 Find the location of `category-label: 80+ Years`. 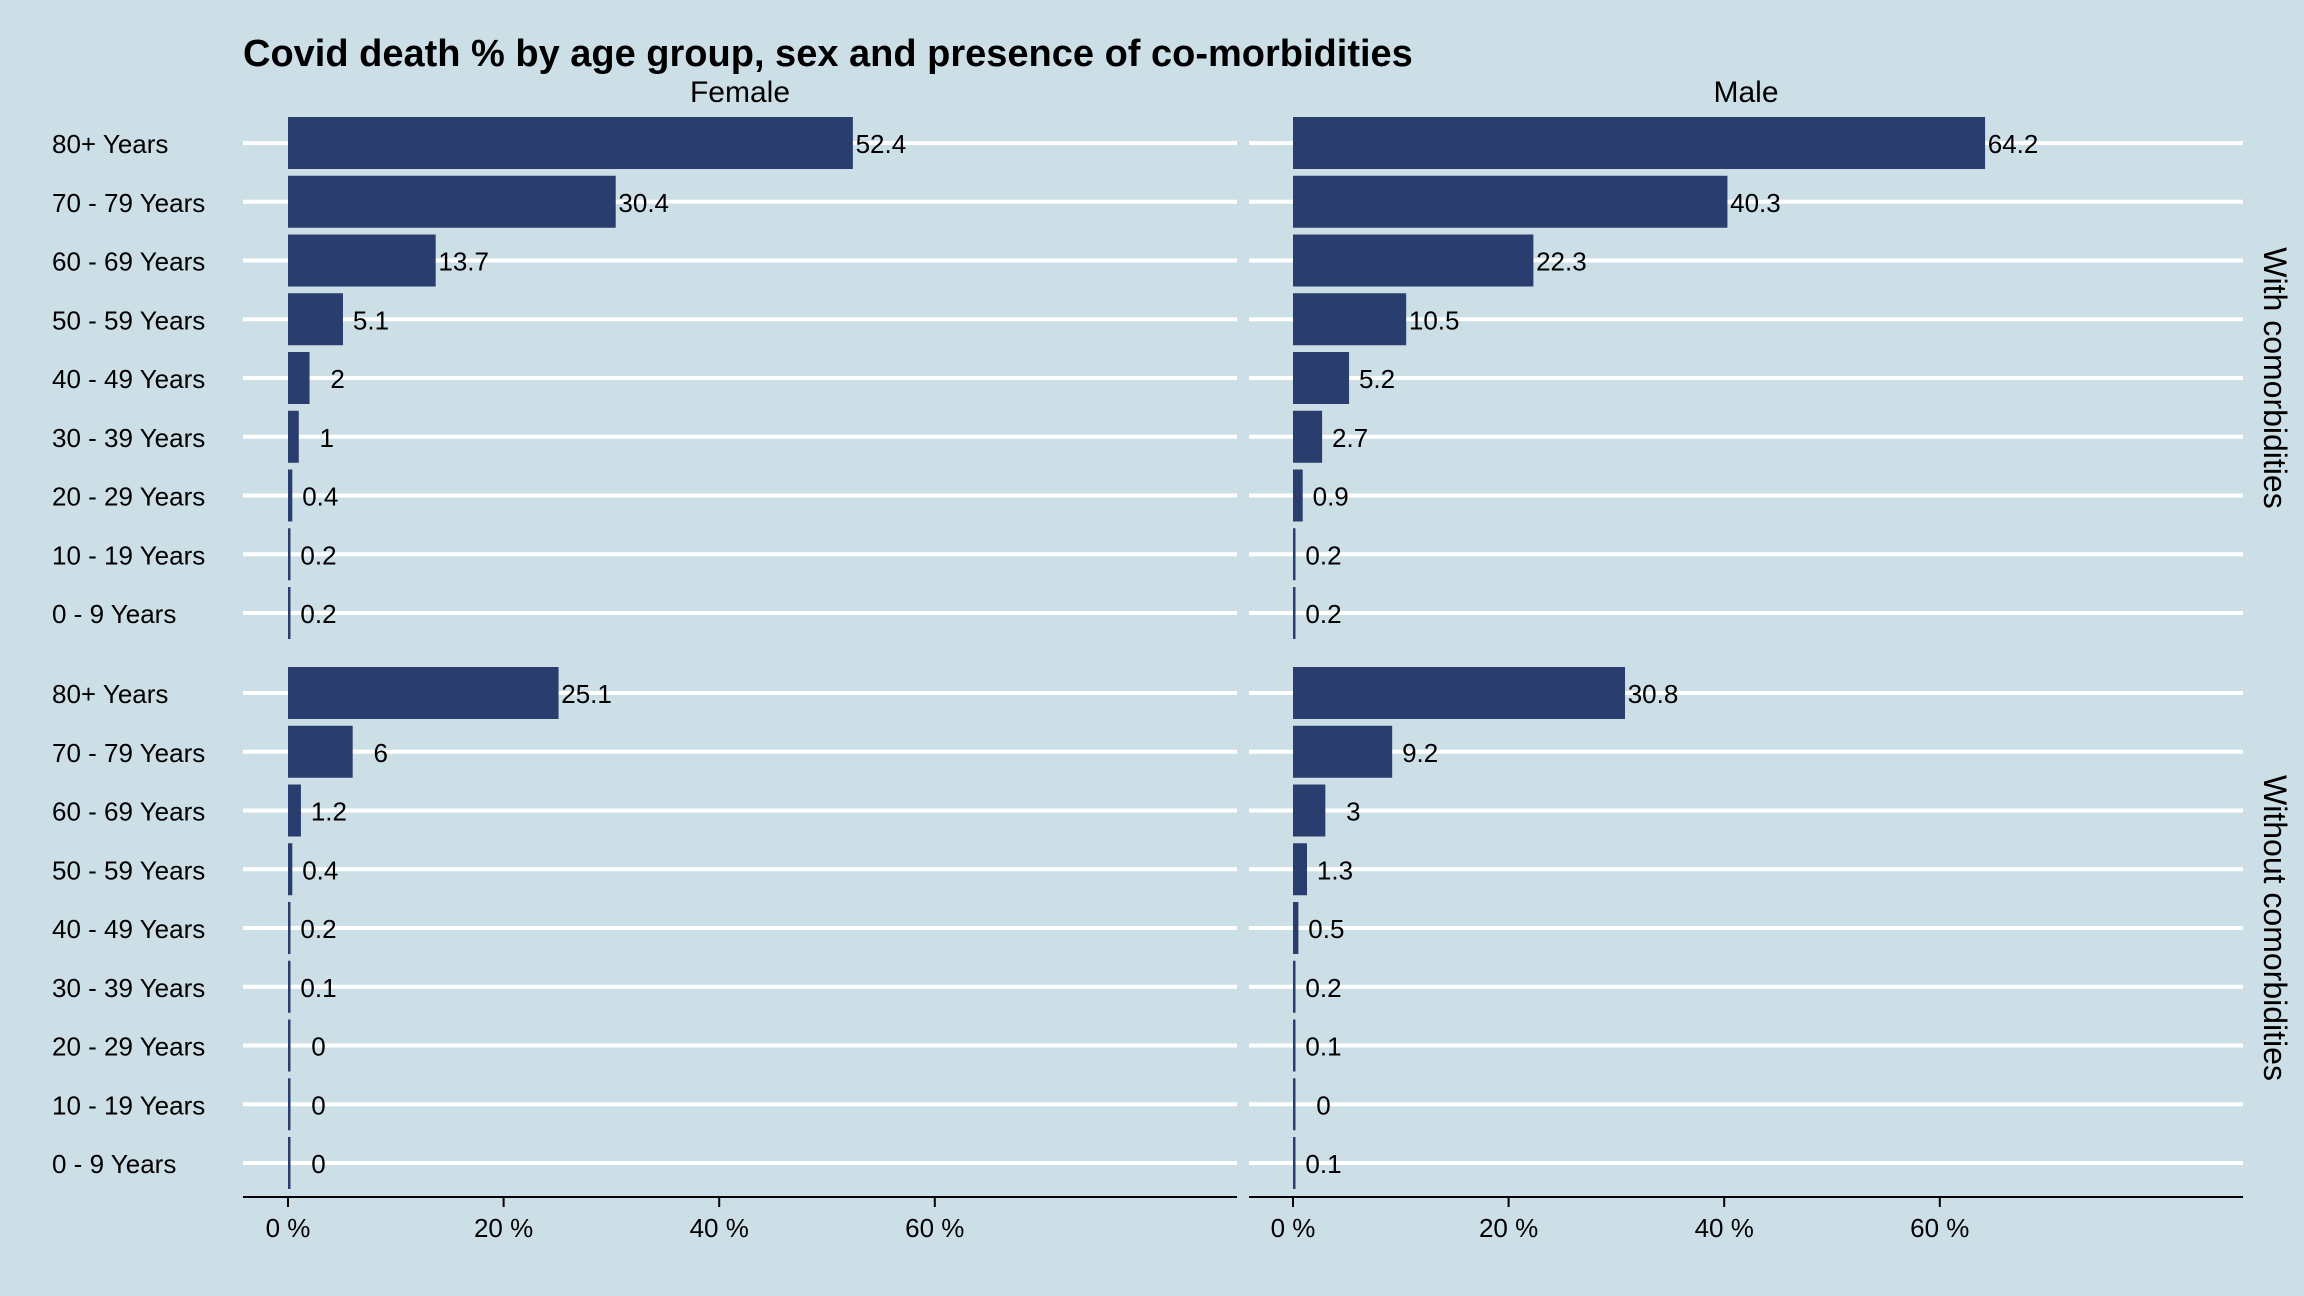

category-label: 80+ Years is located at coordinates (110, 144).